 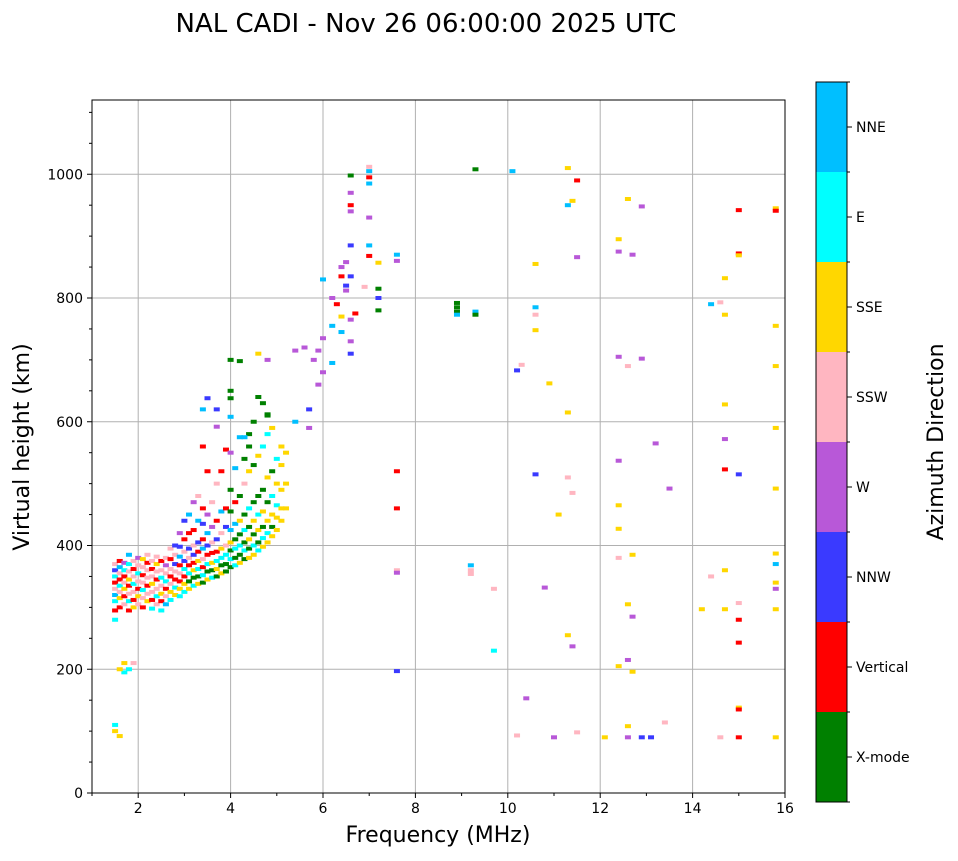 I want to click on x-tick-label: 10, so click(x=508, y=809).